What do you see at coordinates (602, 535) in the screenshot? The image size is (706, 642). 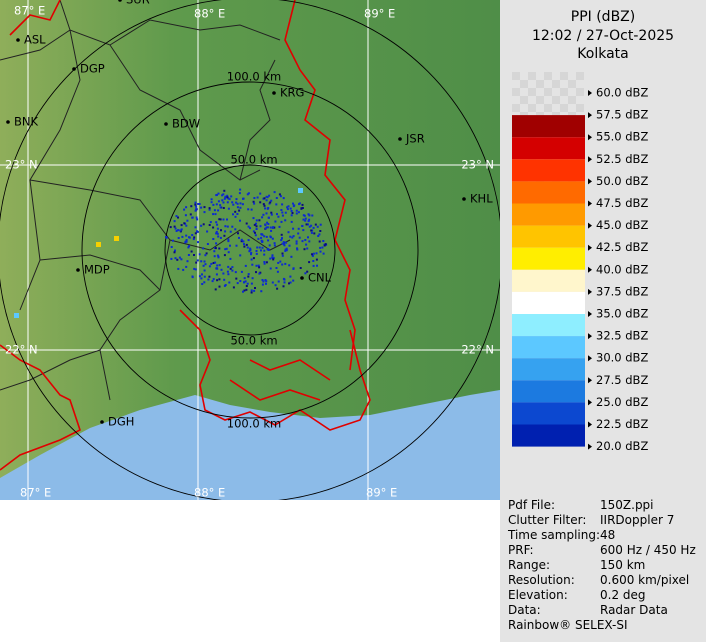 I see `info-row: Time sampling: 48` at bounding box center [602, 535].